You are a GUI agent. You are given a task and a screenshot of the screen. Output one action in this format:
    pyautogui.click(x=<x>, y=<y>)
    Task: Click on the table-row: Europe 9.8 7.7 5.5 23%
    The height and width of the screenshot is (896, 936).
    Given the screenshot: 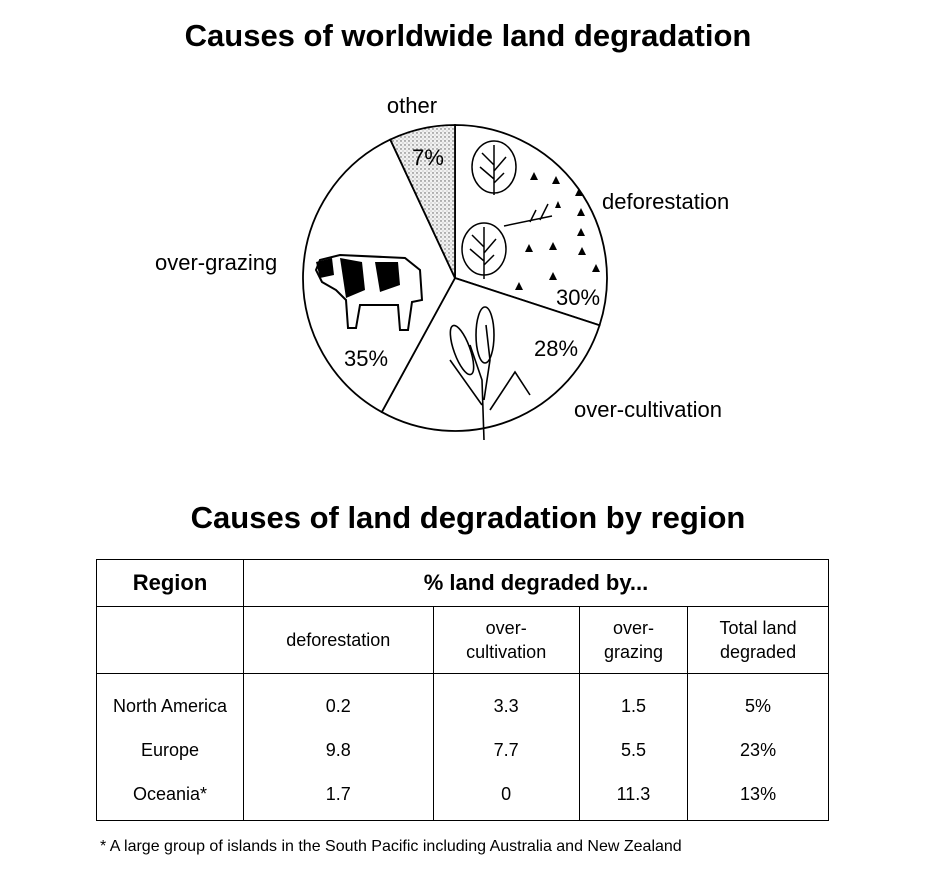 What is the action you would take?
    pyautogui.click(x=462, y=750)
    